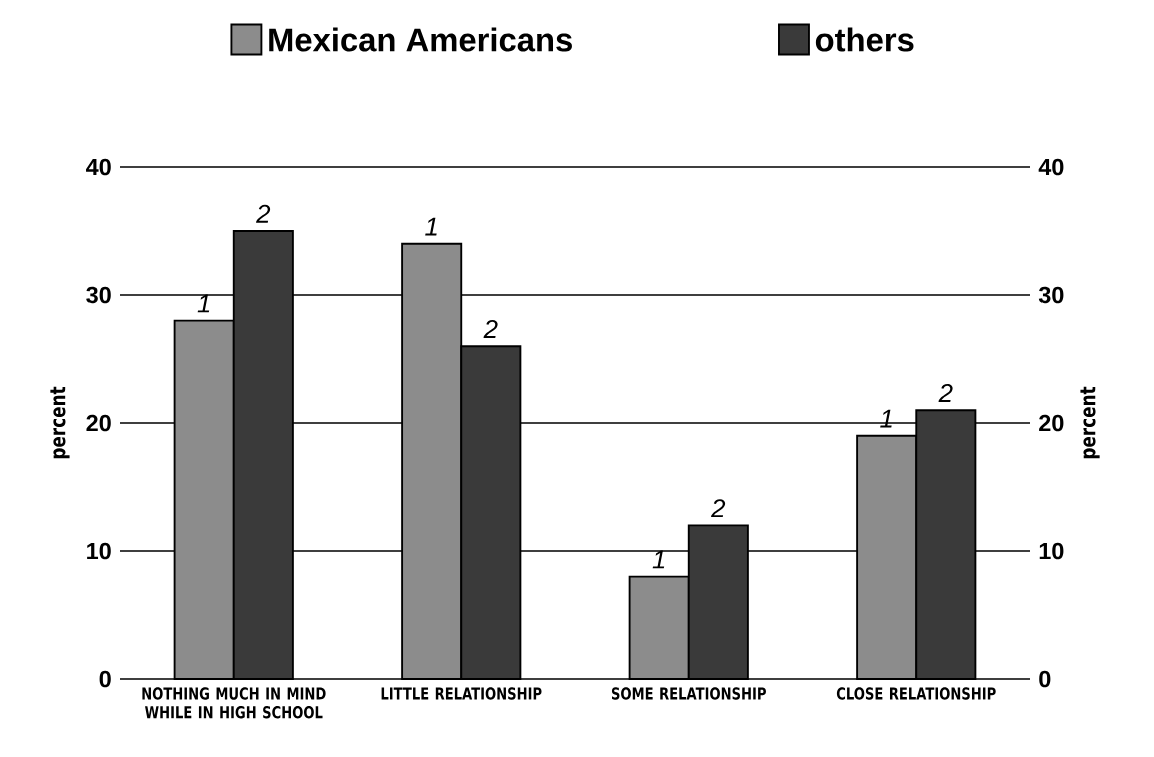 This screenshot has width=1154, height=757. I want to click on y2-tick-label: 40, so click(1051, 167).